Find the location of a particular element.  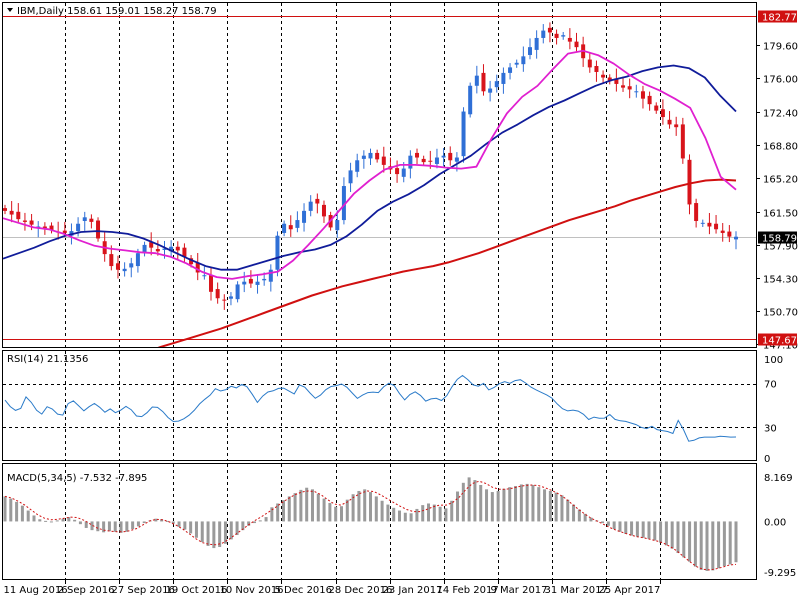

rsi-line is located at coordinates (370, 408).